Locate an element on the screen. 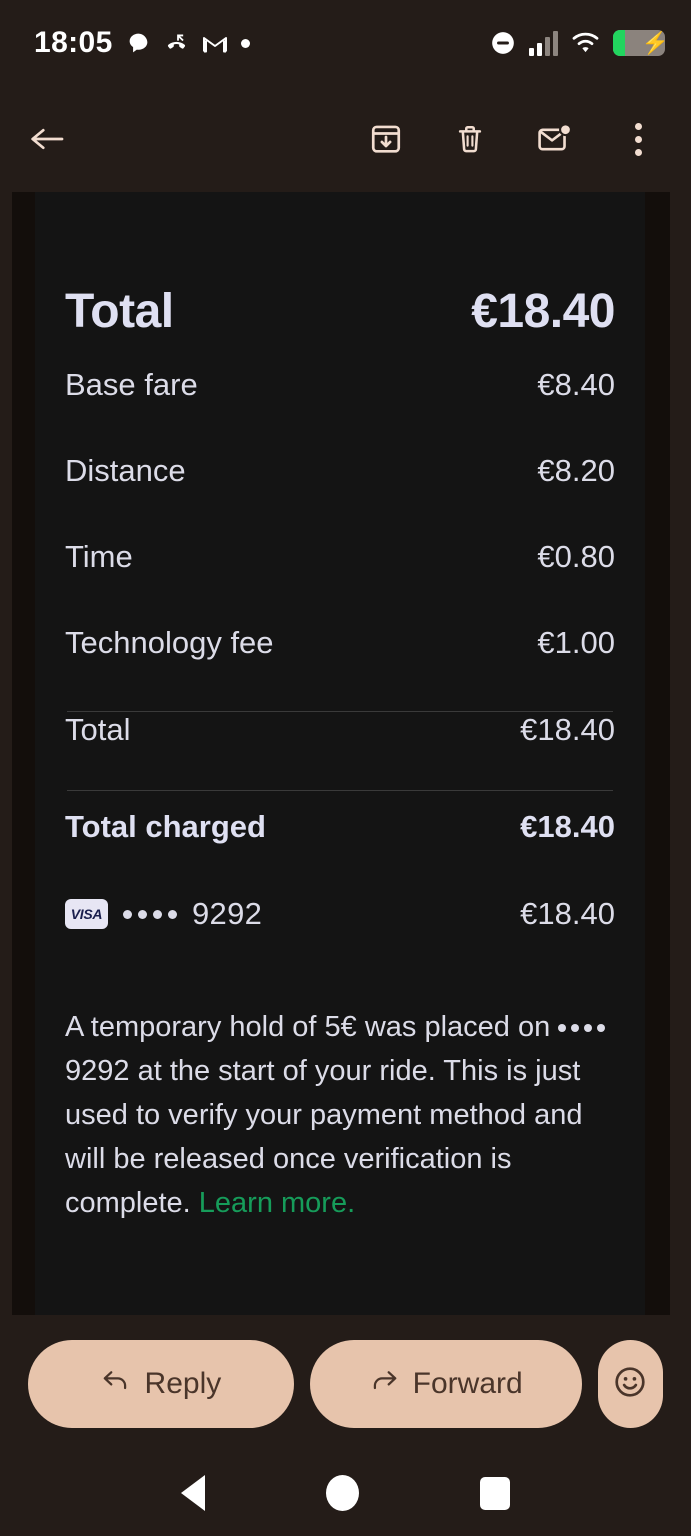  receipt-heading: Total €18.40 is located at coordinates (340, 265).